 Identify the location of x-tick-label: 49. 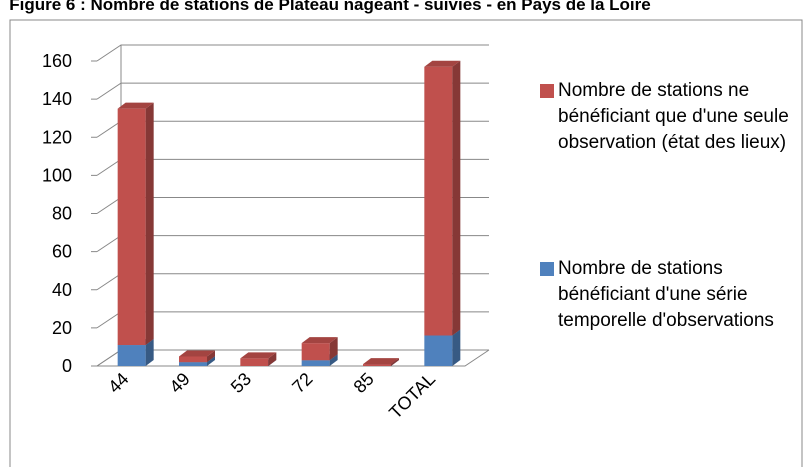
(180, 383).